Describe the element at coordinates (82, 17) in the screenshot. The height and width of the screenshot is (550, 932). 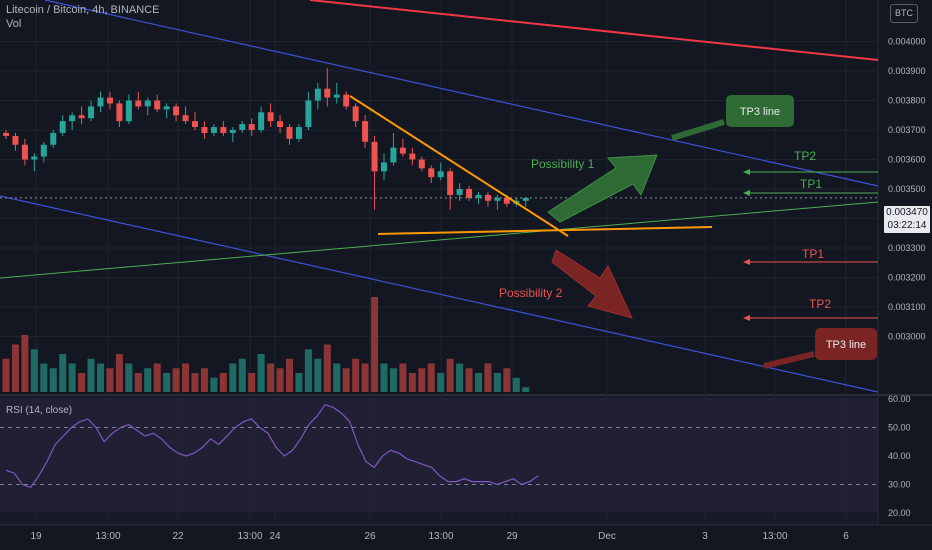
I see `chart-header: Litecoin / Bitcoin, 4h, BINANCE Vol` at that location.